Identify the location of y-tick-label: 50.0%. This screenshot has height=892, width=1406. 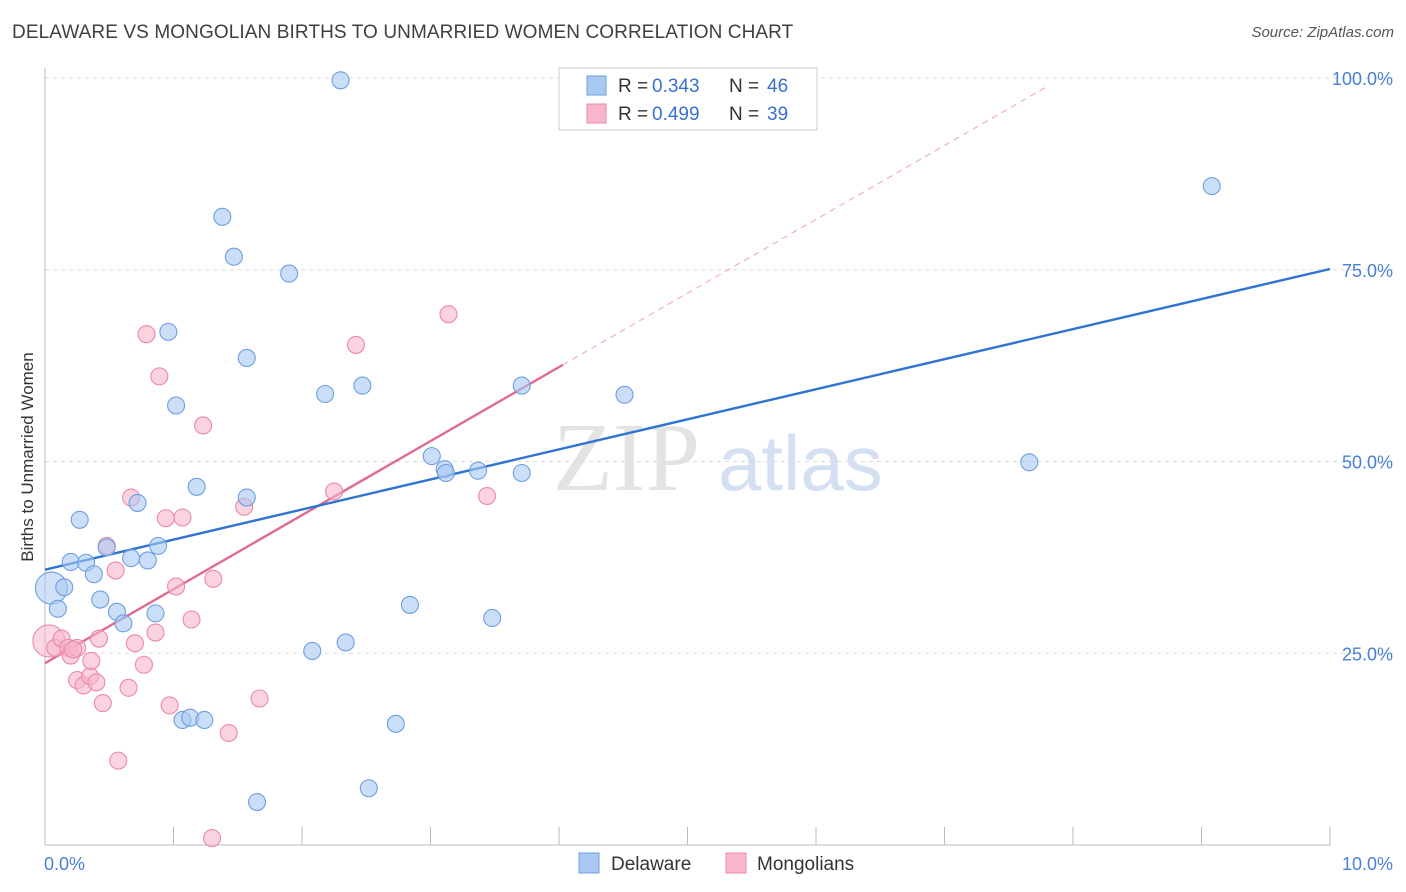
(1367, 463).